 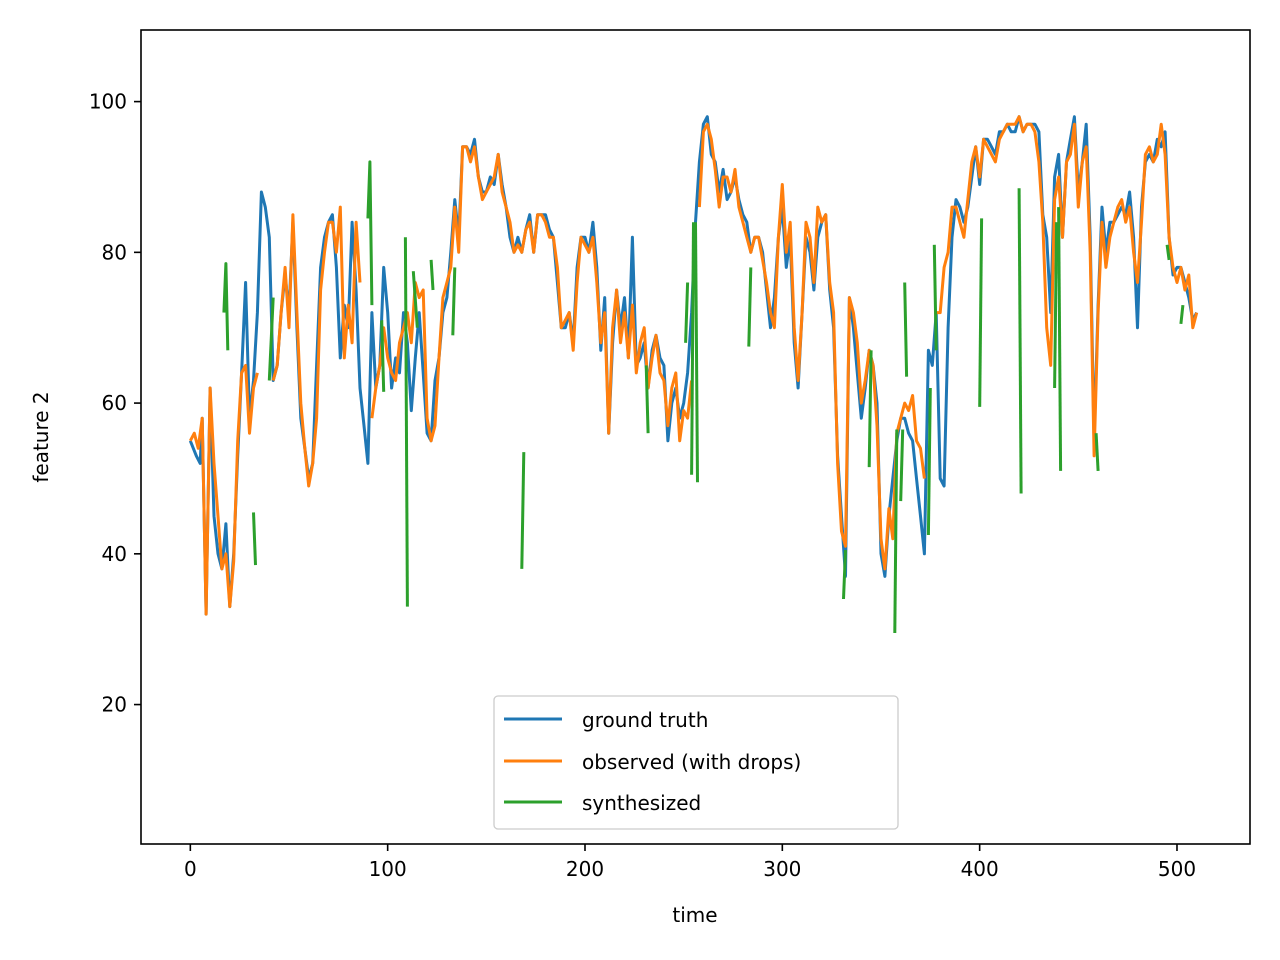 What do you see at coordinates (690, 862) in the screenshot?
I see `x-axis-ticks: 0 100 200 300 400 500` at bounding box center [690, 862].